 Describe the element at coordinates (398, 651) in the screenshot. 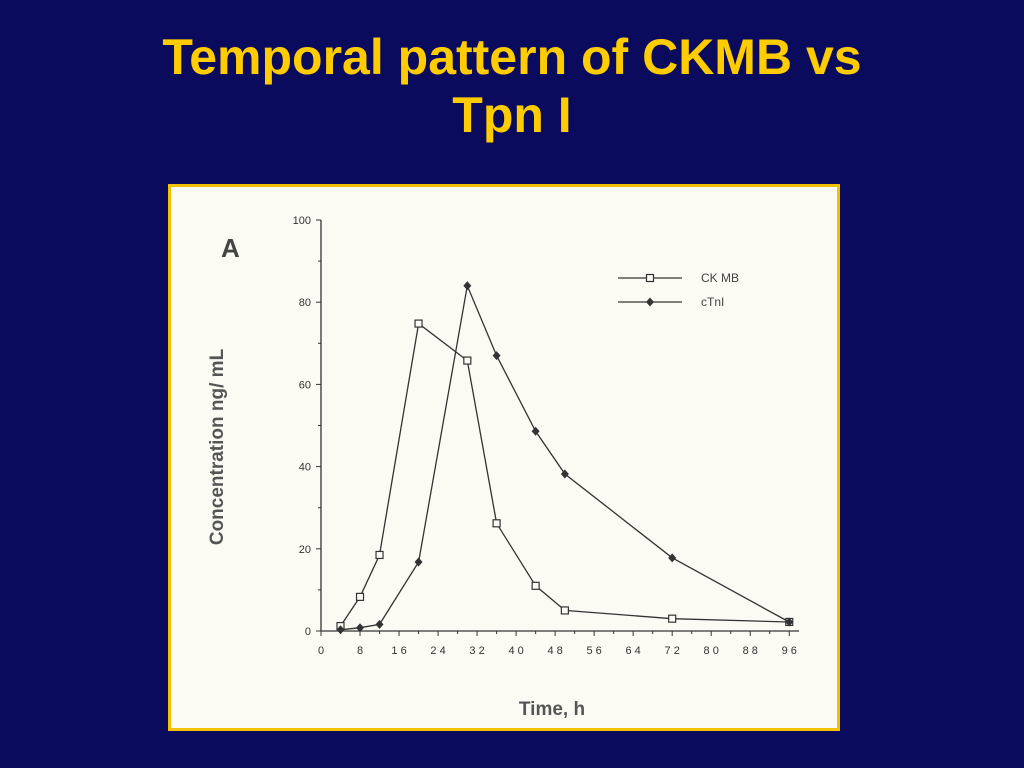

I see `x-tick-label: 1 6` at that location.